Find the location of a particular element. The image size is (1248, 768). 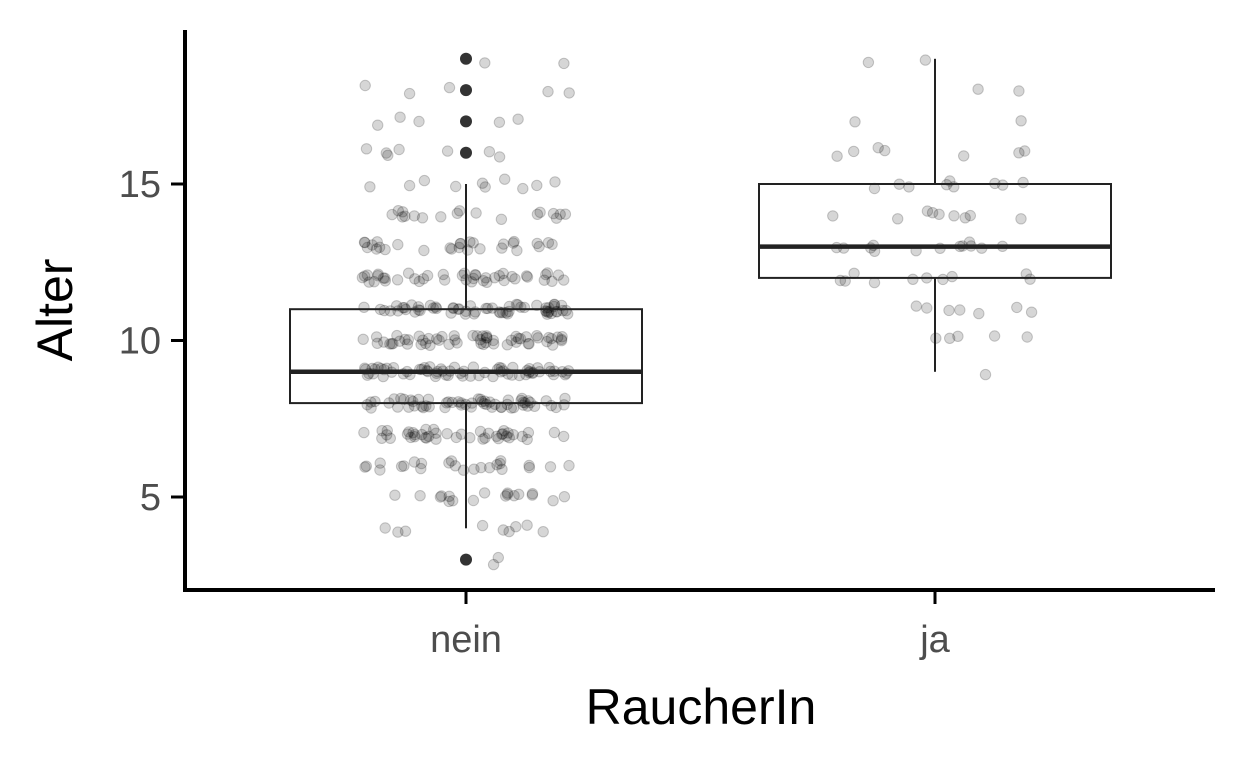

outlier-point is located at coordinates (466, 58).